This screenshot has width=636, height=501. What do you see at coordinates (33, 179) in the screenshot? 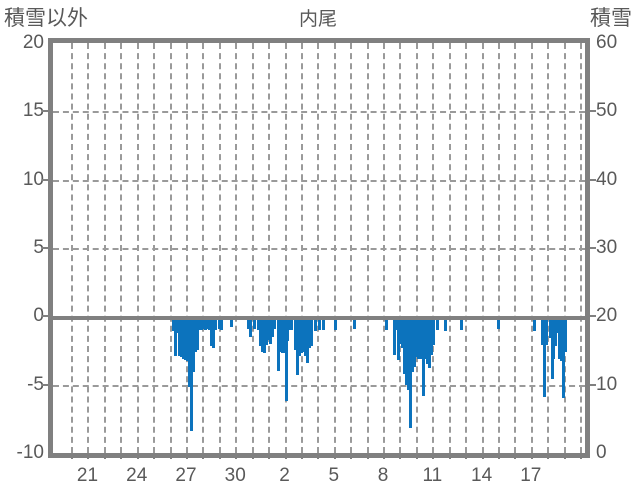
I see `left-axis-tick-label: 10` at bounding box center [33, 179].